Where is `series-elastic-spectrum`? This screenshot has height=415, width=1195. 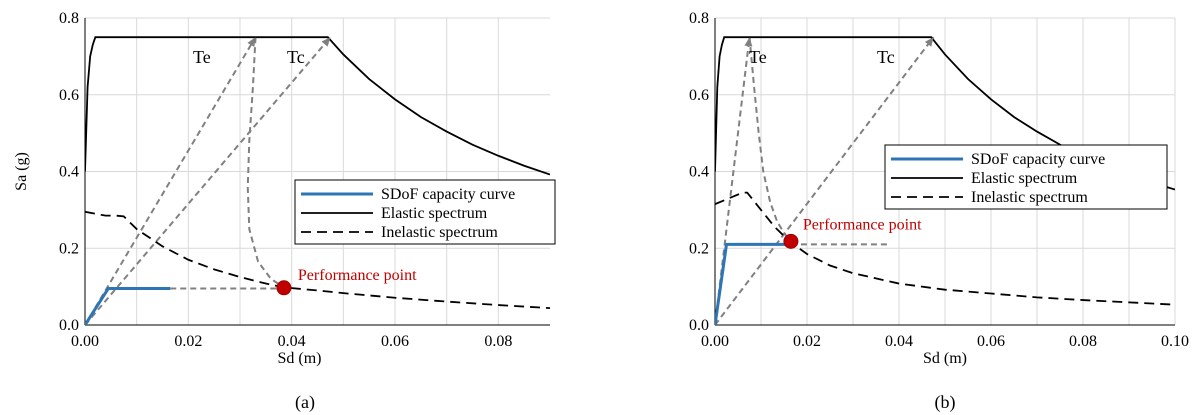 series-elastic-spectrum is located at coordinates (317, 106).